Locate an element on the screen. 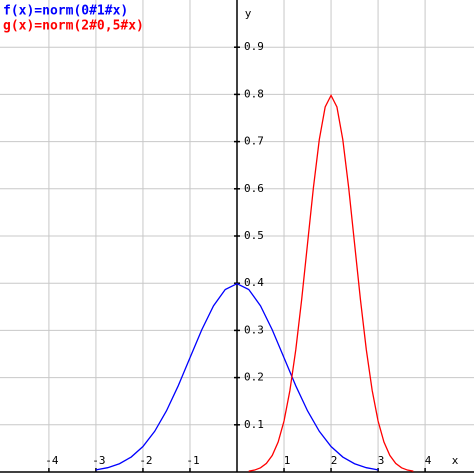  x-axis-label: x is located at coordinates (455, 460).